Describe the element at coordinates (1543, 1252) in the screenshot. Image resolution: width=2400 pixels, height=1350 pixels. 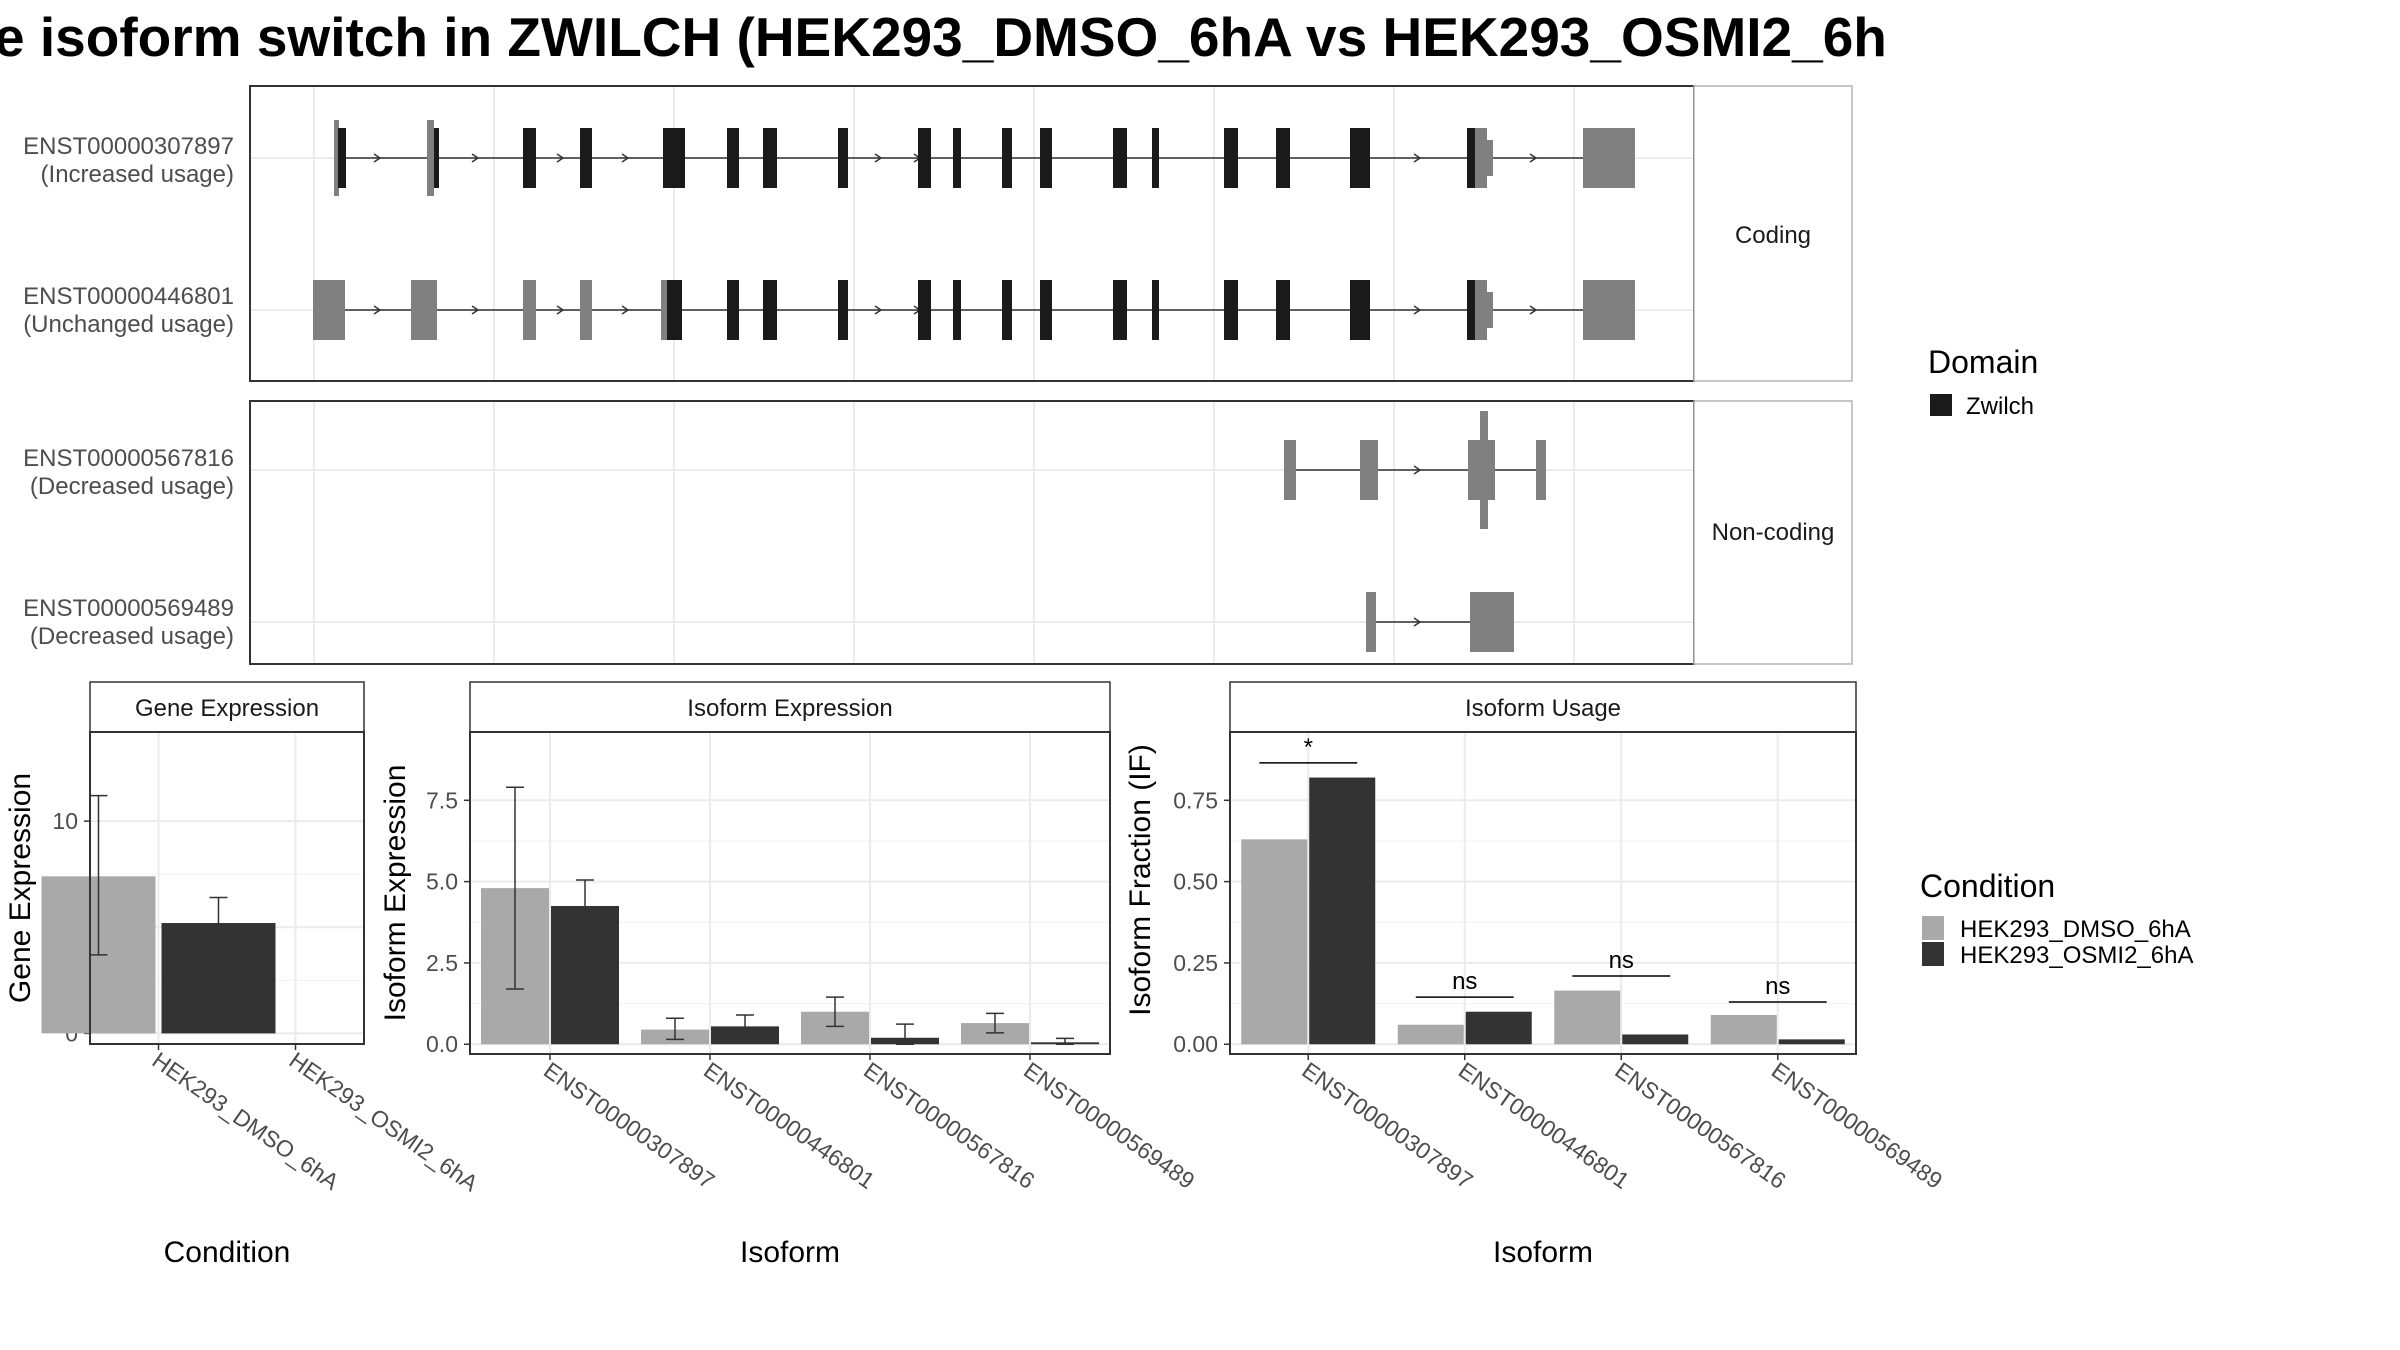
I see `isoform-usage-xlabel: Isoform` at that location.